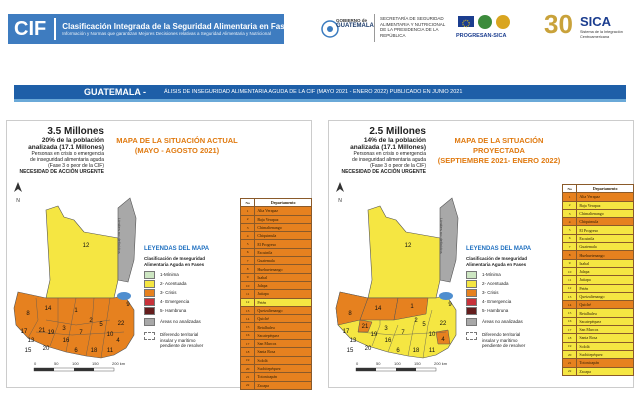 The image size is (640, 415). What do you see at coordinates (597, 371) in the screenshot?
I see `table-row: 22 Zacapa` at bounding box center [597, 371].